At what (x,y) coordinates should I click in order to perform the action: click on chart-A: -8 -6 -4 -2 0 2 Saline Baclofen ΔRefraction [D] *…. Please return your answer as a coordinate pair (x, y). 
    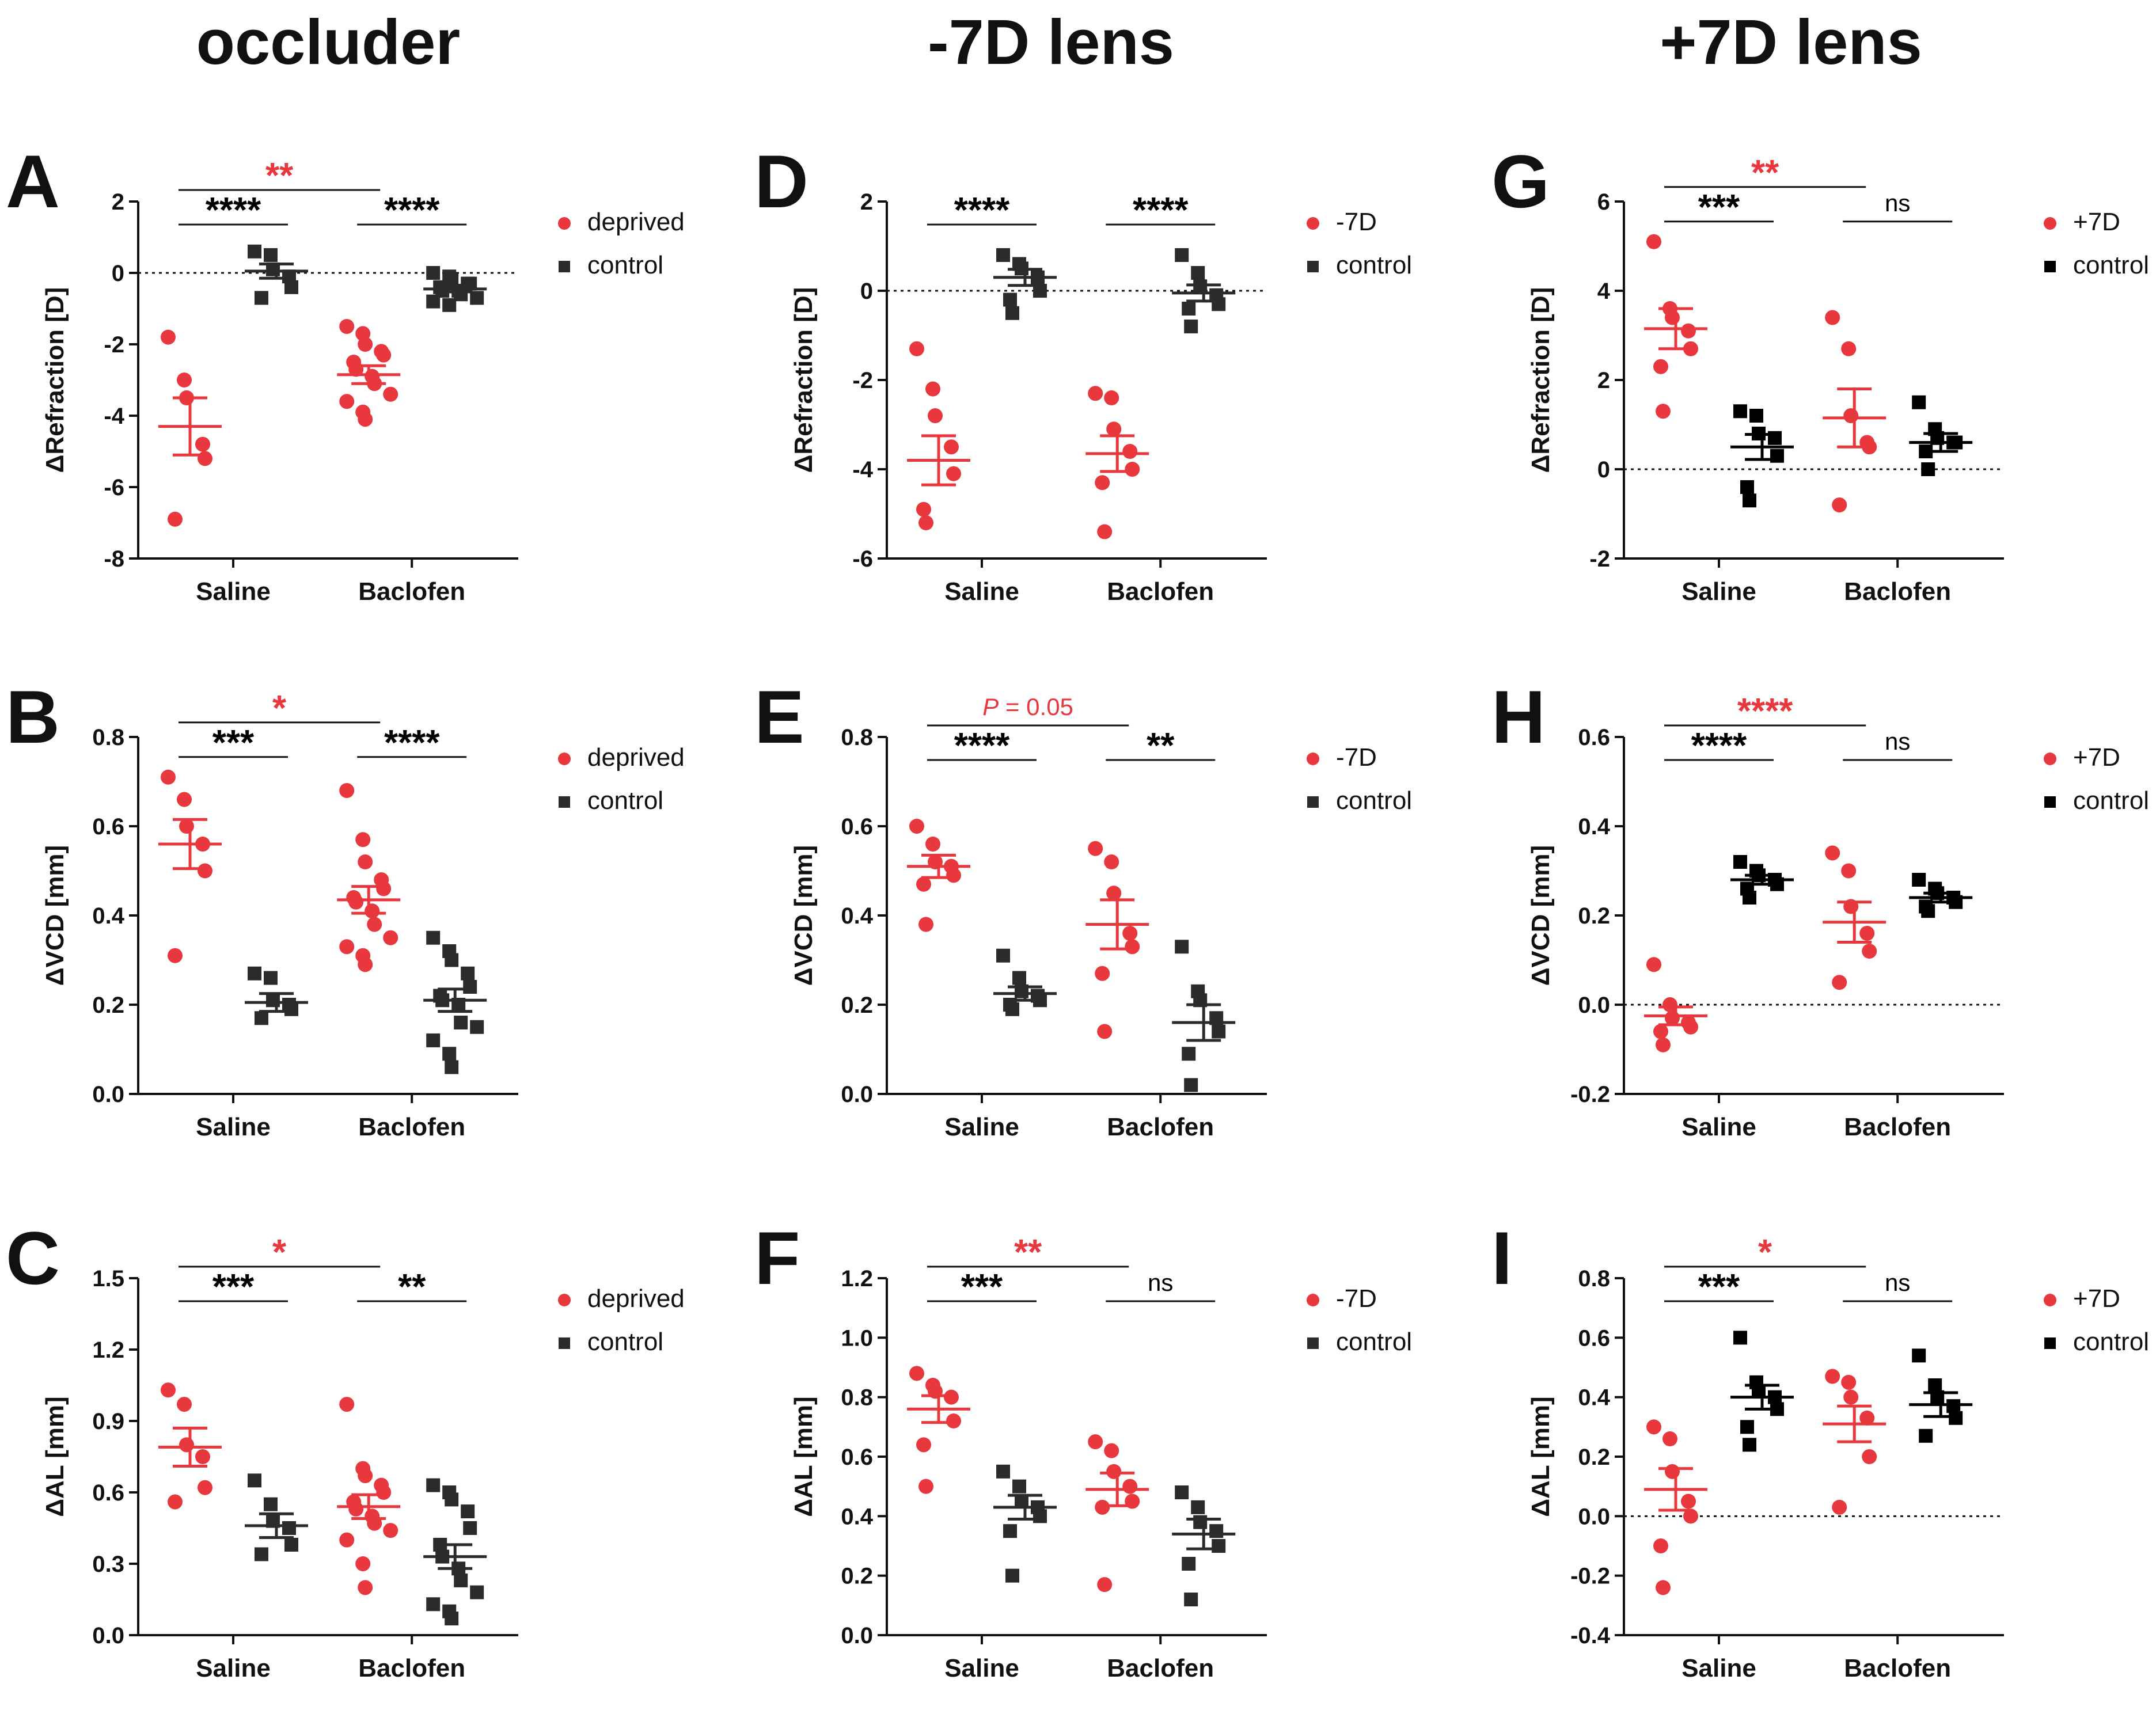
    Looking at the image, I should click on (363, 381).